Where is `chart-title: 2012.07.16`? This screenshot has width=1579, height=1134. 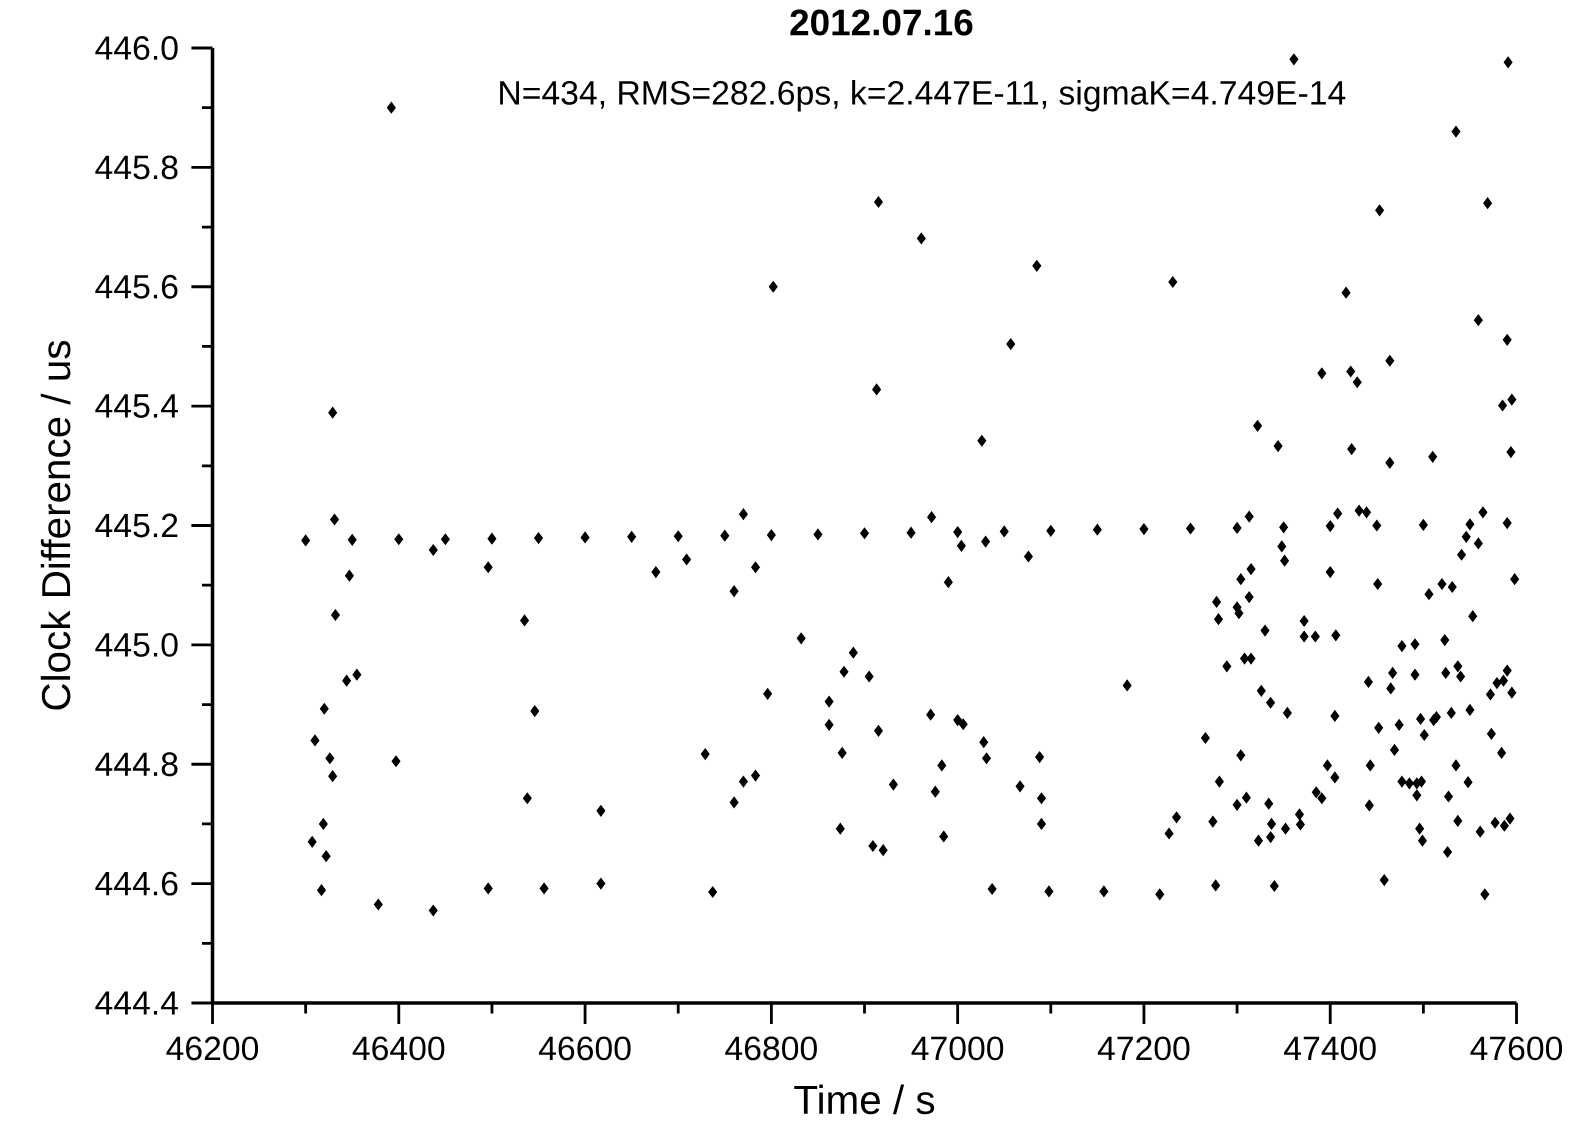
chart-title: 2012.07.16 is located at coordinates (881, 22).